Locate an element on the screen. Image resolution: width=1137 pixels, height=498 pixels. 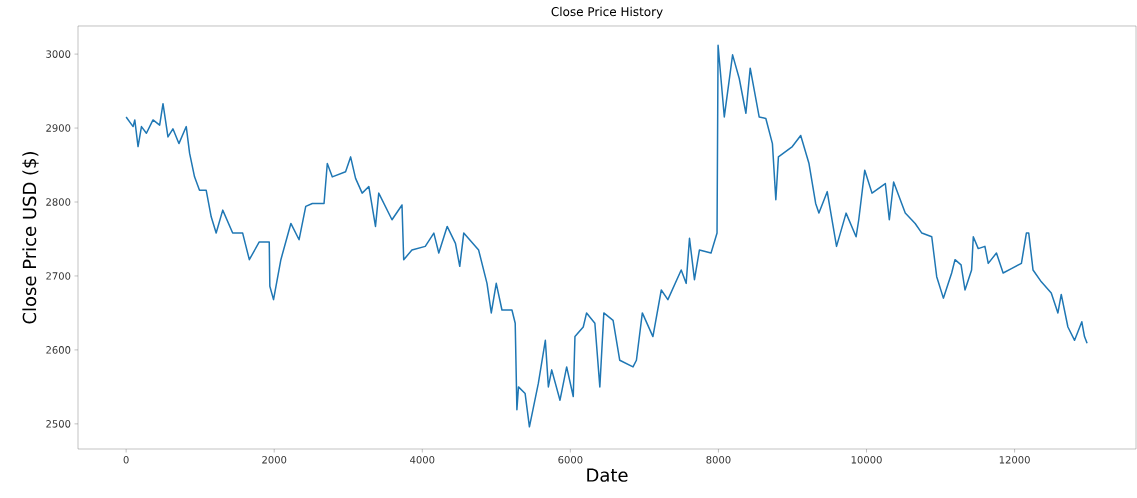
x-tick-label: 2000 is located at coordinates (274, 460).